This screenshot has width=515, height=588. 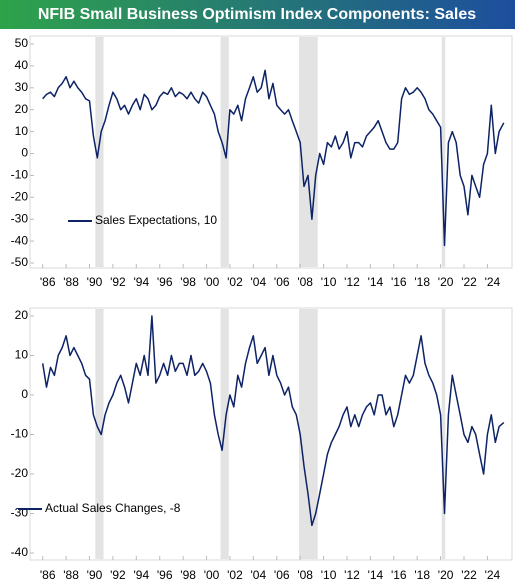 I want to click on y-tick-label: 40, so click(x=22, y=65).